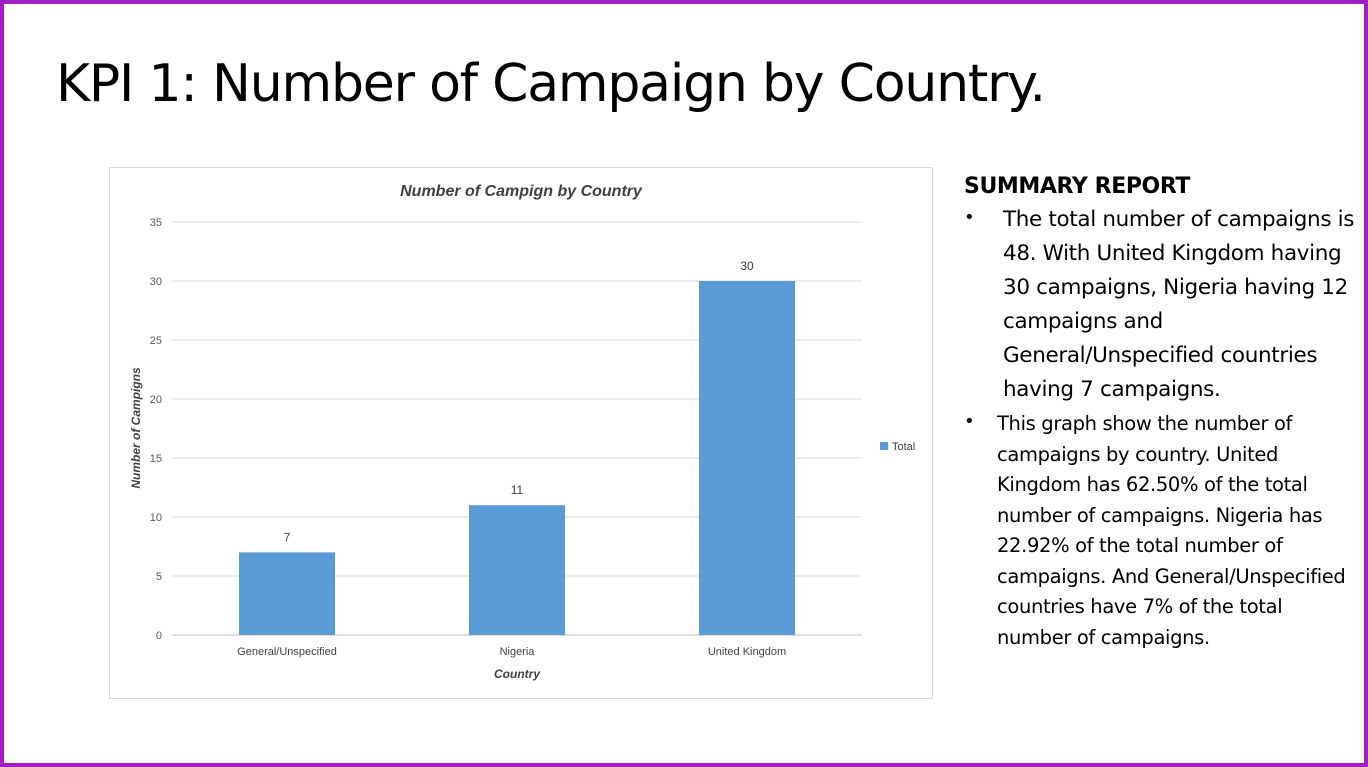 The width and height of the screenshot is (1368, 767). What do you see at coordinates (884, 446) in the screenshot?
I see `legend-swatch` at bounding box center [884, 446].